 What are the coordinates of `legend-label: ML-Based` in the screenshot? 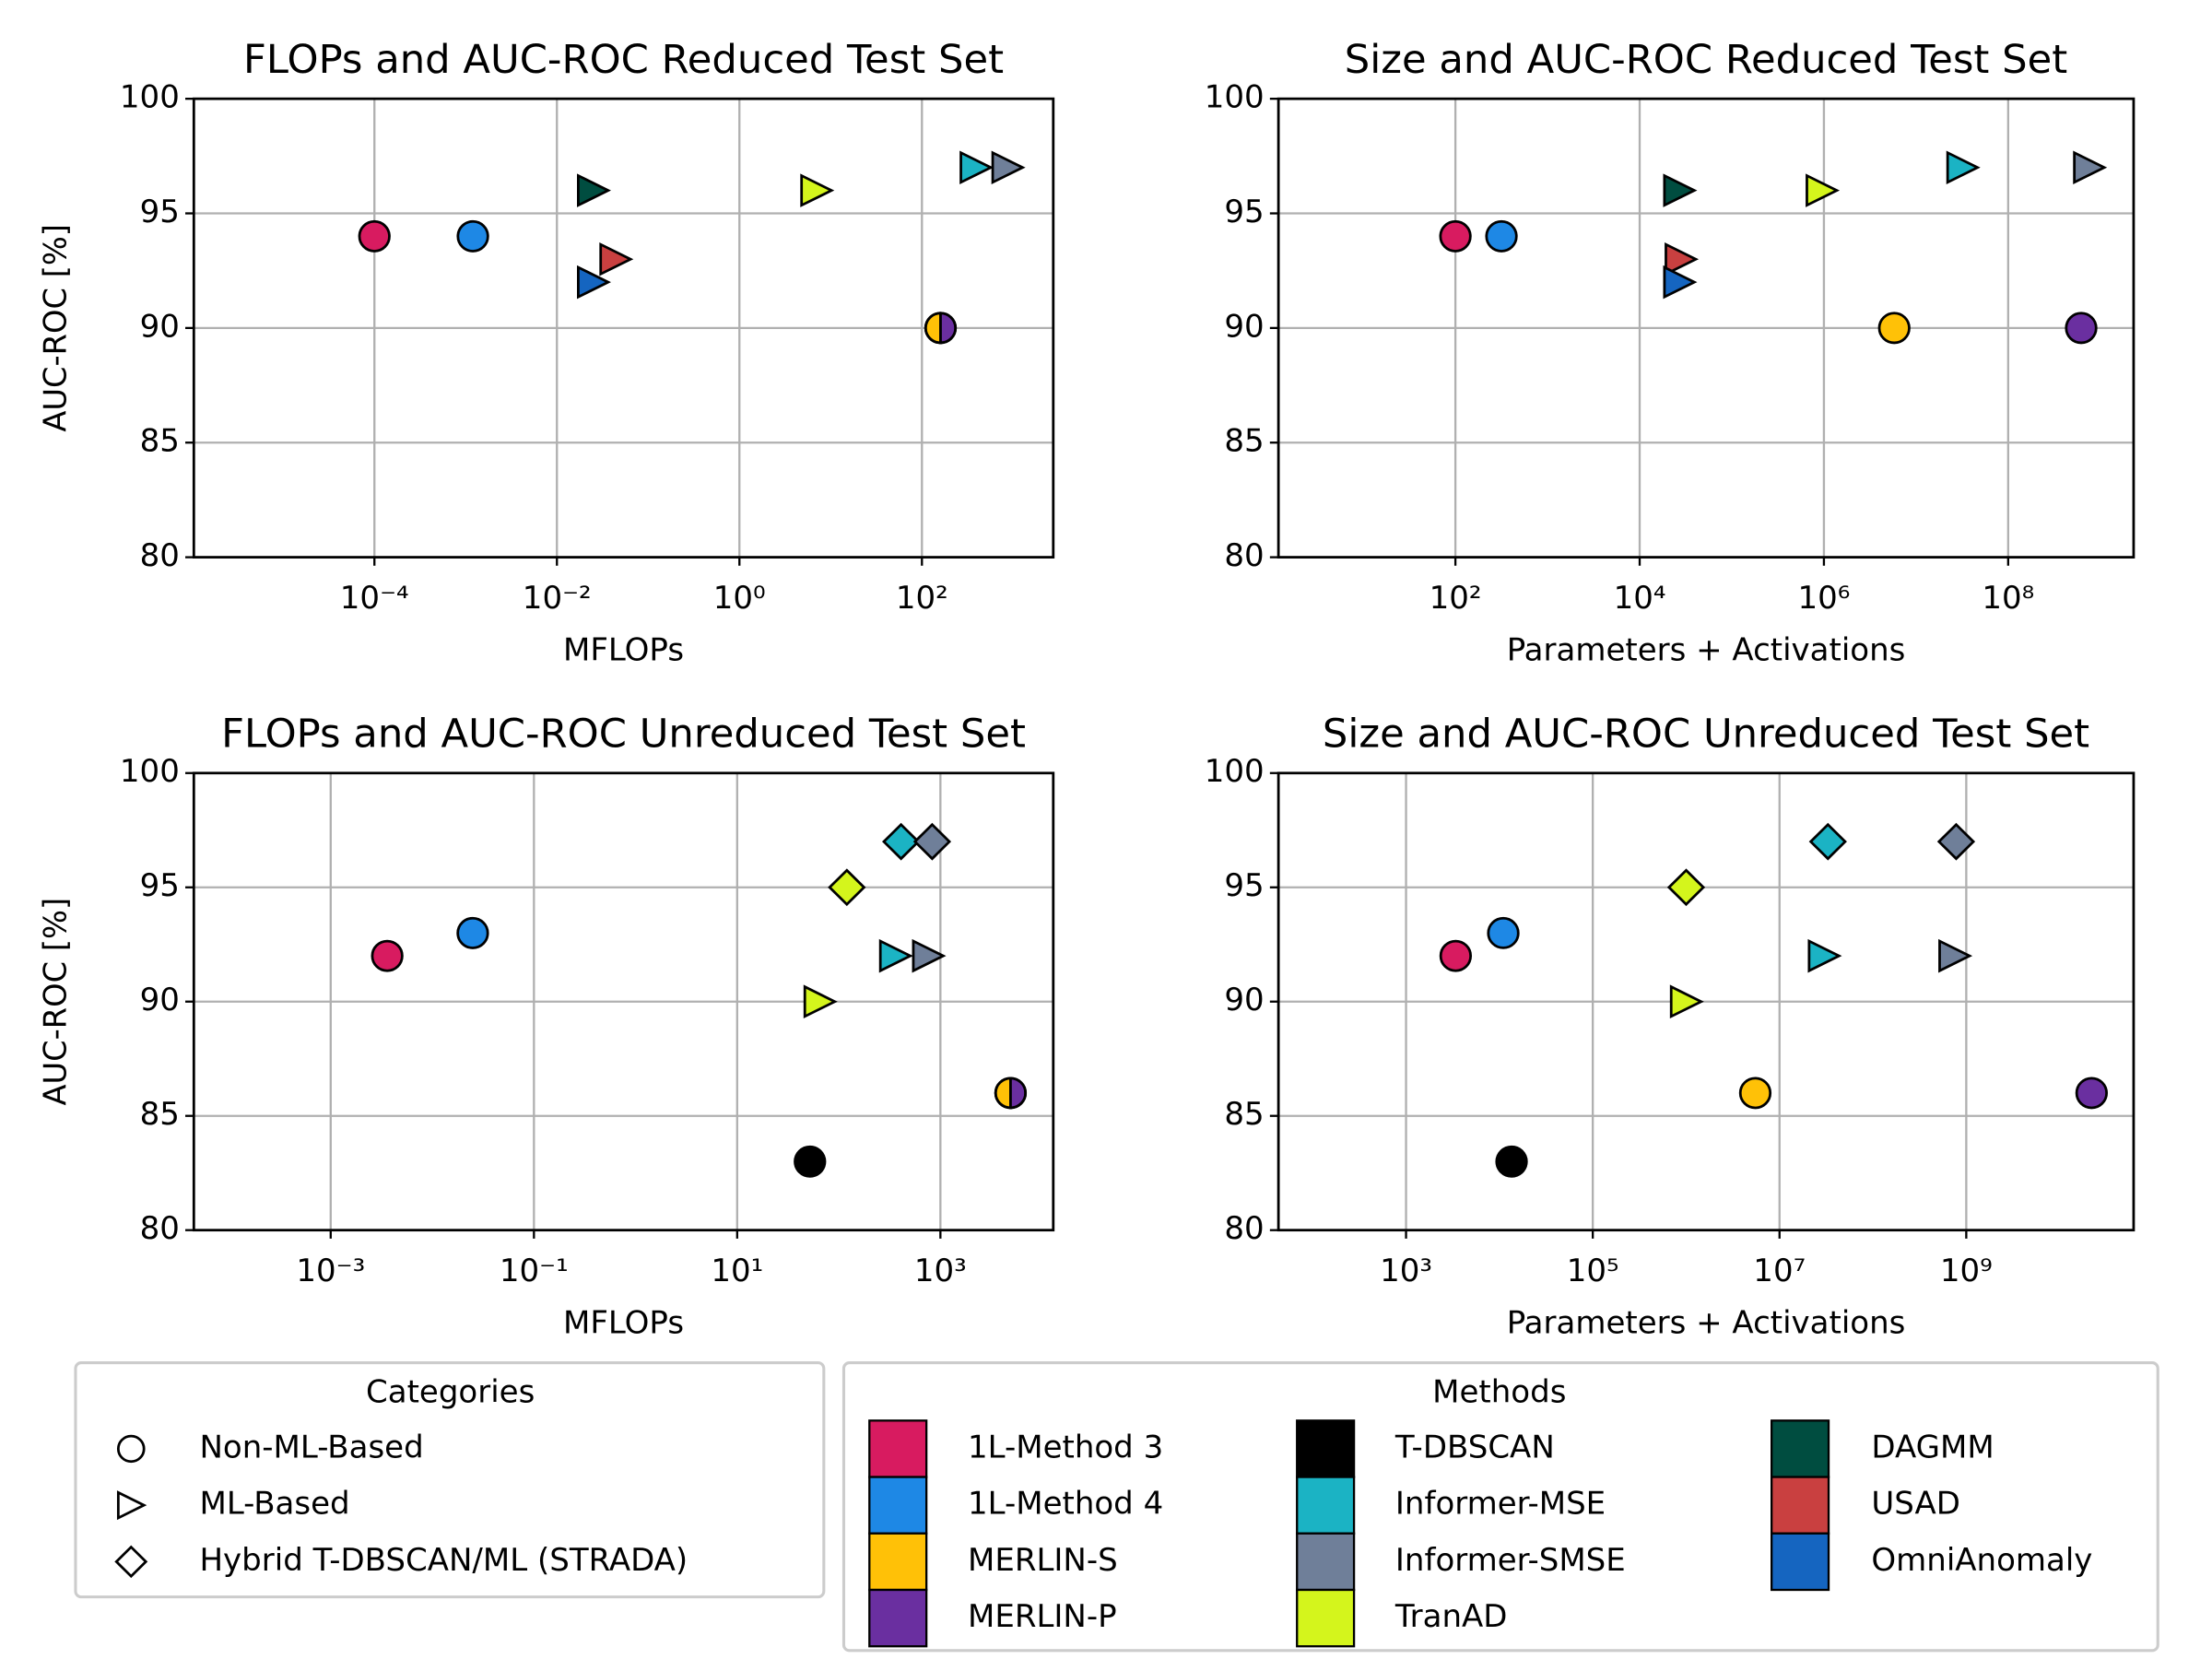 It's located at (274, 1504).